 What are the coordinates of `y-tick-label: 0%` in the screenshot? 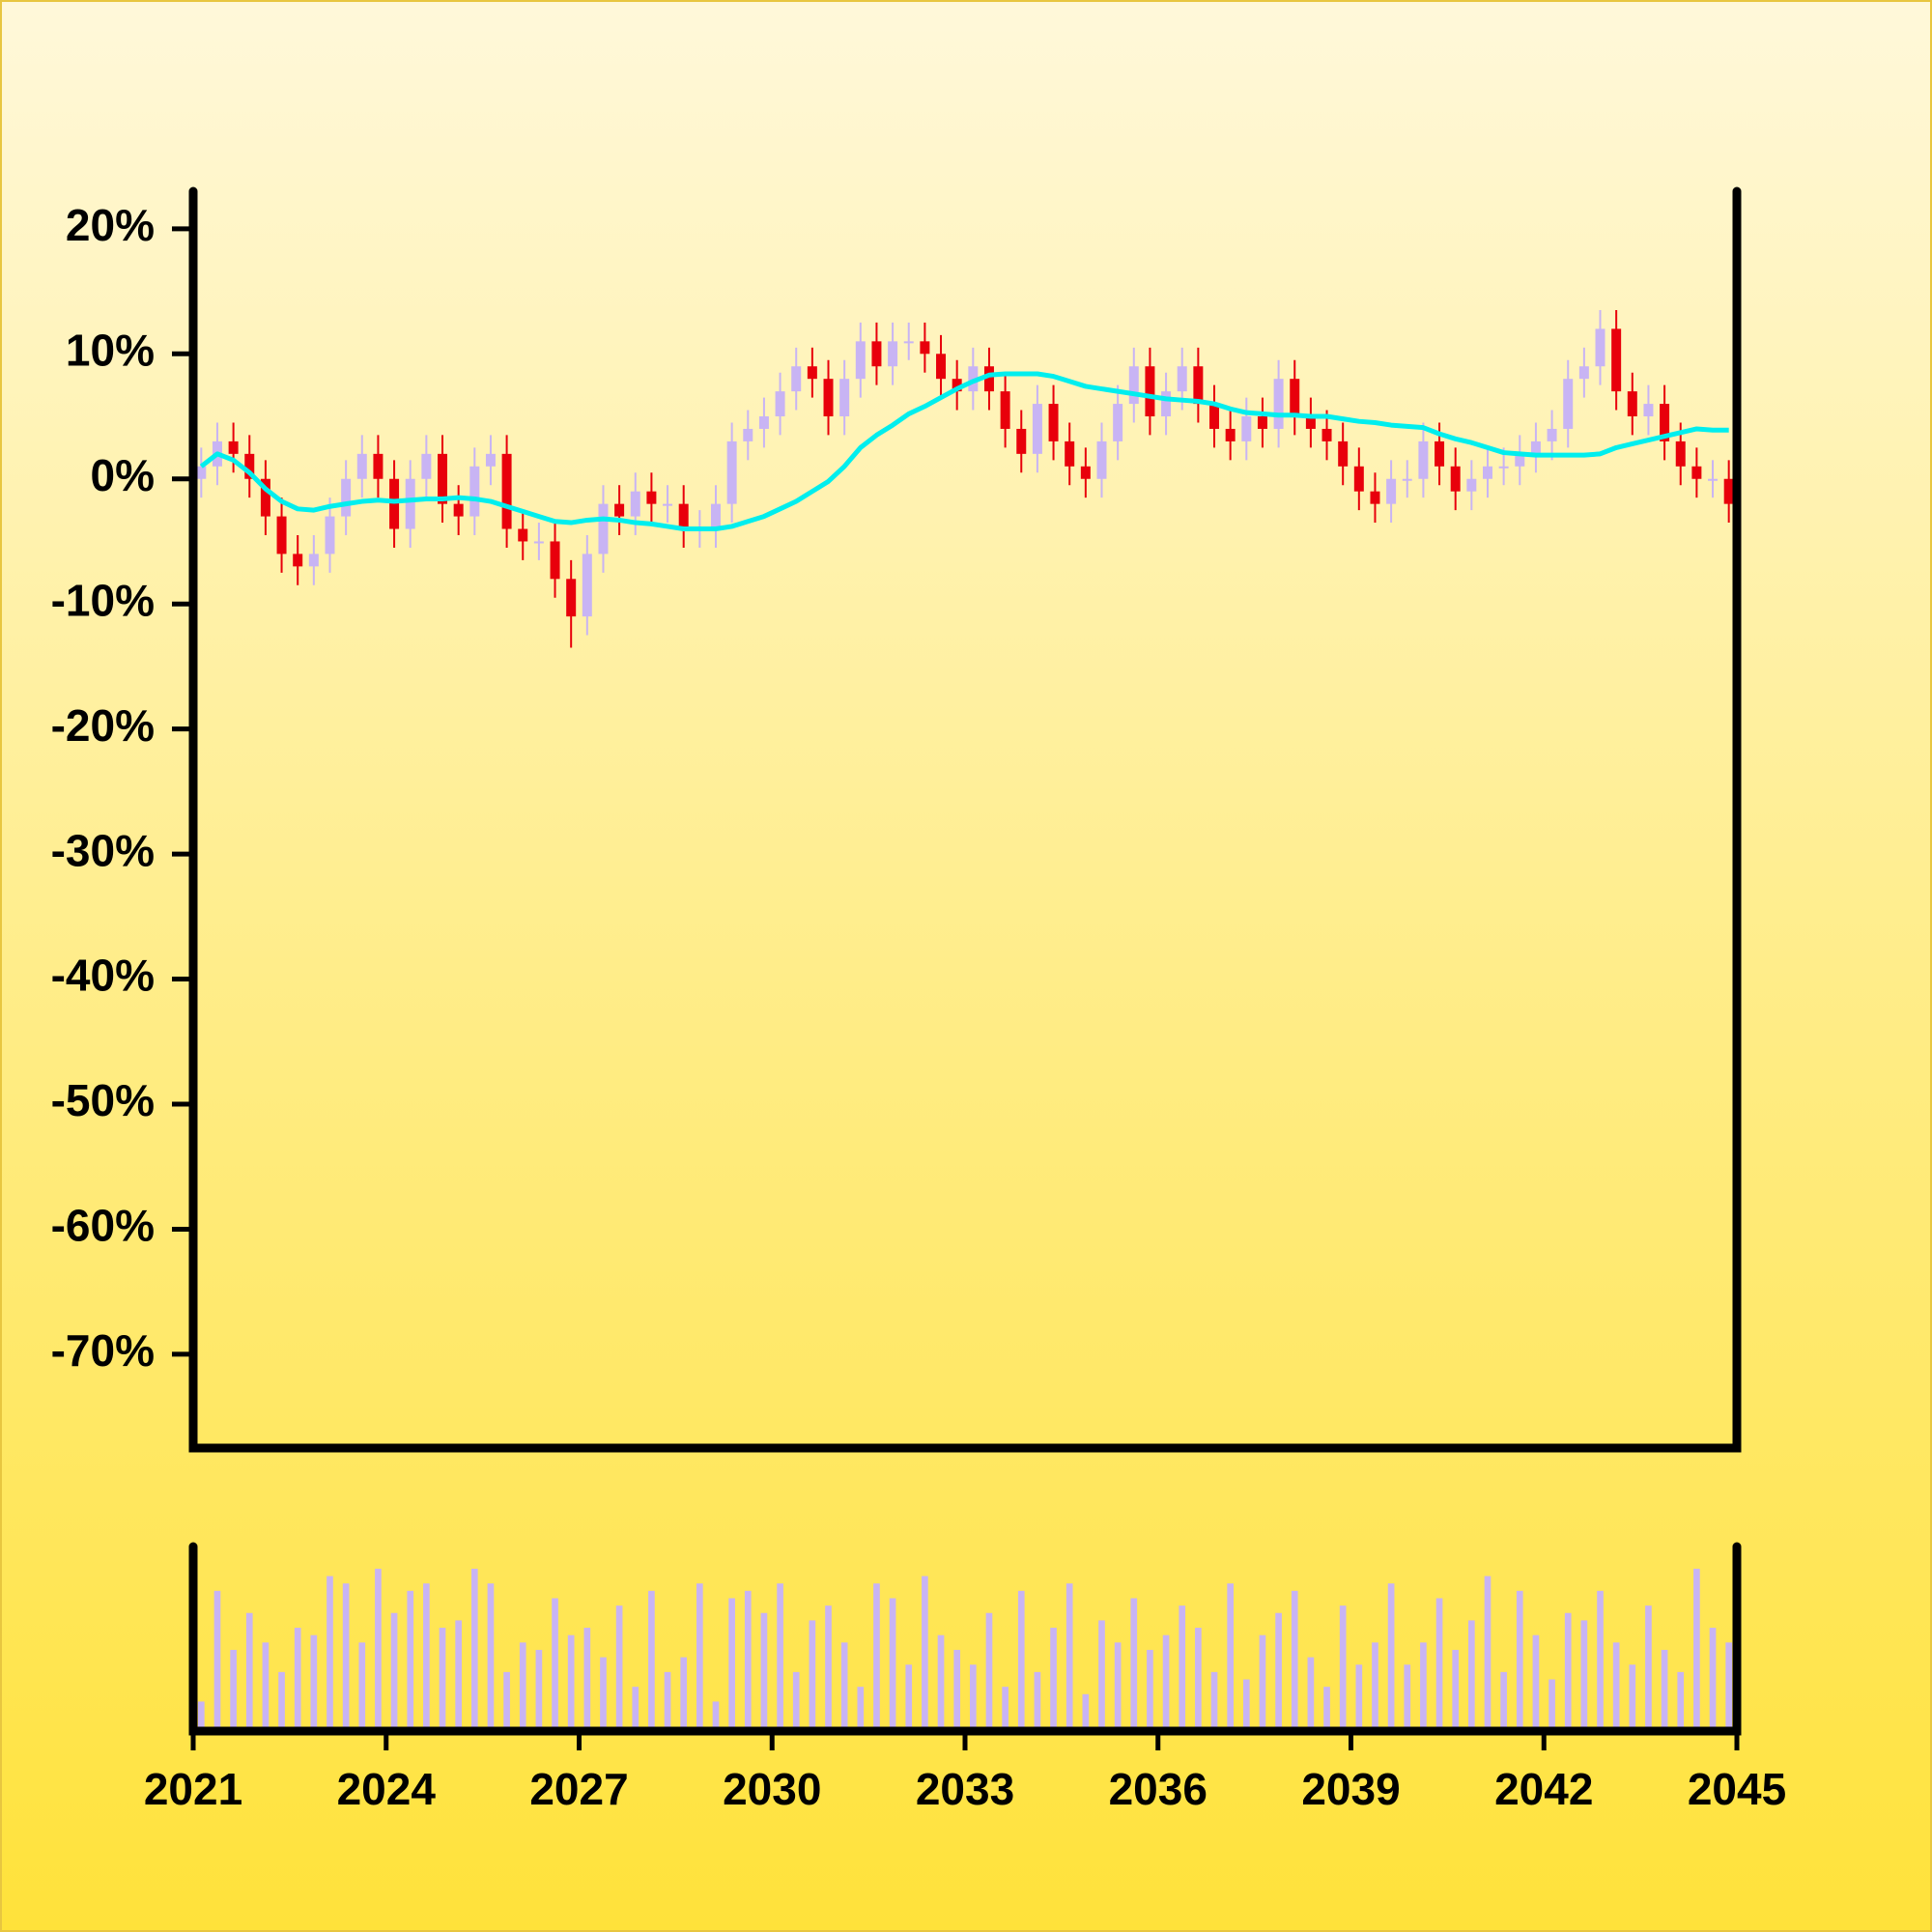 It's located at (123, 475).